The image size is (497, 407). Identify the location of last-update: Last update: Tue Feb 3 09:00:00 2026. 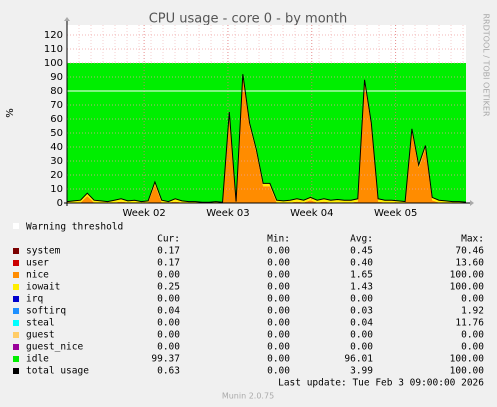
(381, 383).